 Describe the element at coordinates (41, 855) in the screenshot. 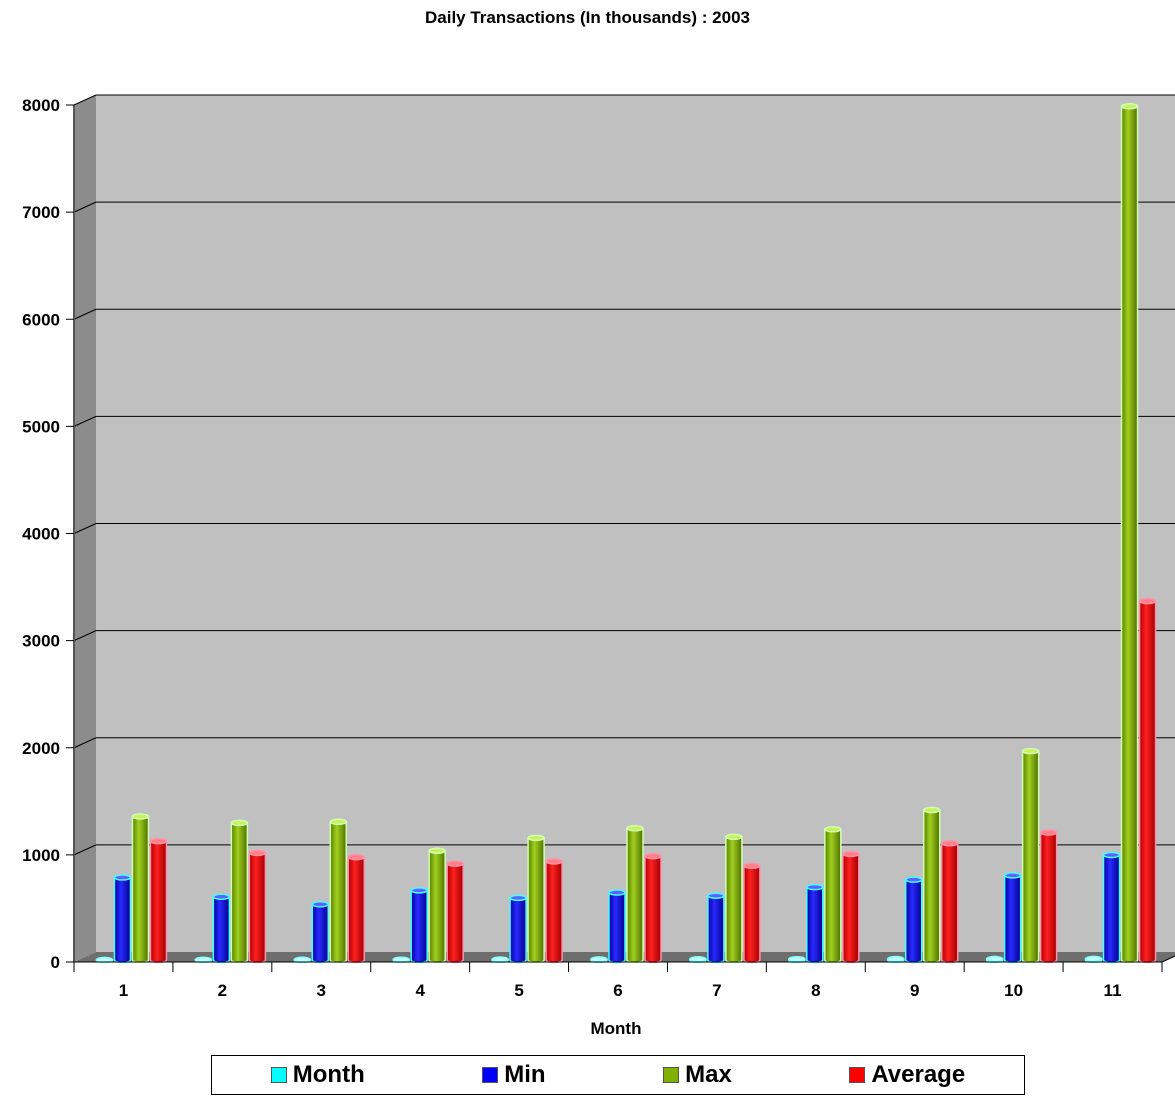

I see `y-tick-label: 1000` at that location.